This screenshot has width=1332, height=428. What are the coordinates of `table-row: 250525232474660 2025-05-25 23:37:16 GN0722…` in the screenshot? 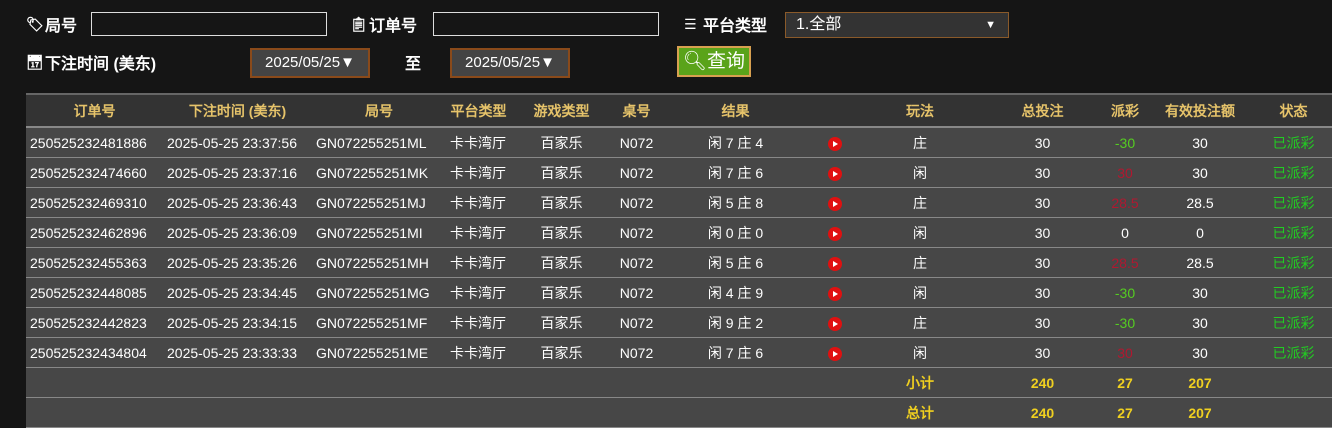 It's located at (679, 172).